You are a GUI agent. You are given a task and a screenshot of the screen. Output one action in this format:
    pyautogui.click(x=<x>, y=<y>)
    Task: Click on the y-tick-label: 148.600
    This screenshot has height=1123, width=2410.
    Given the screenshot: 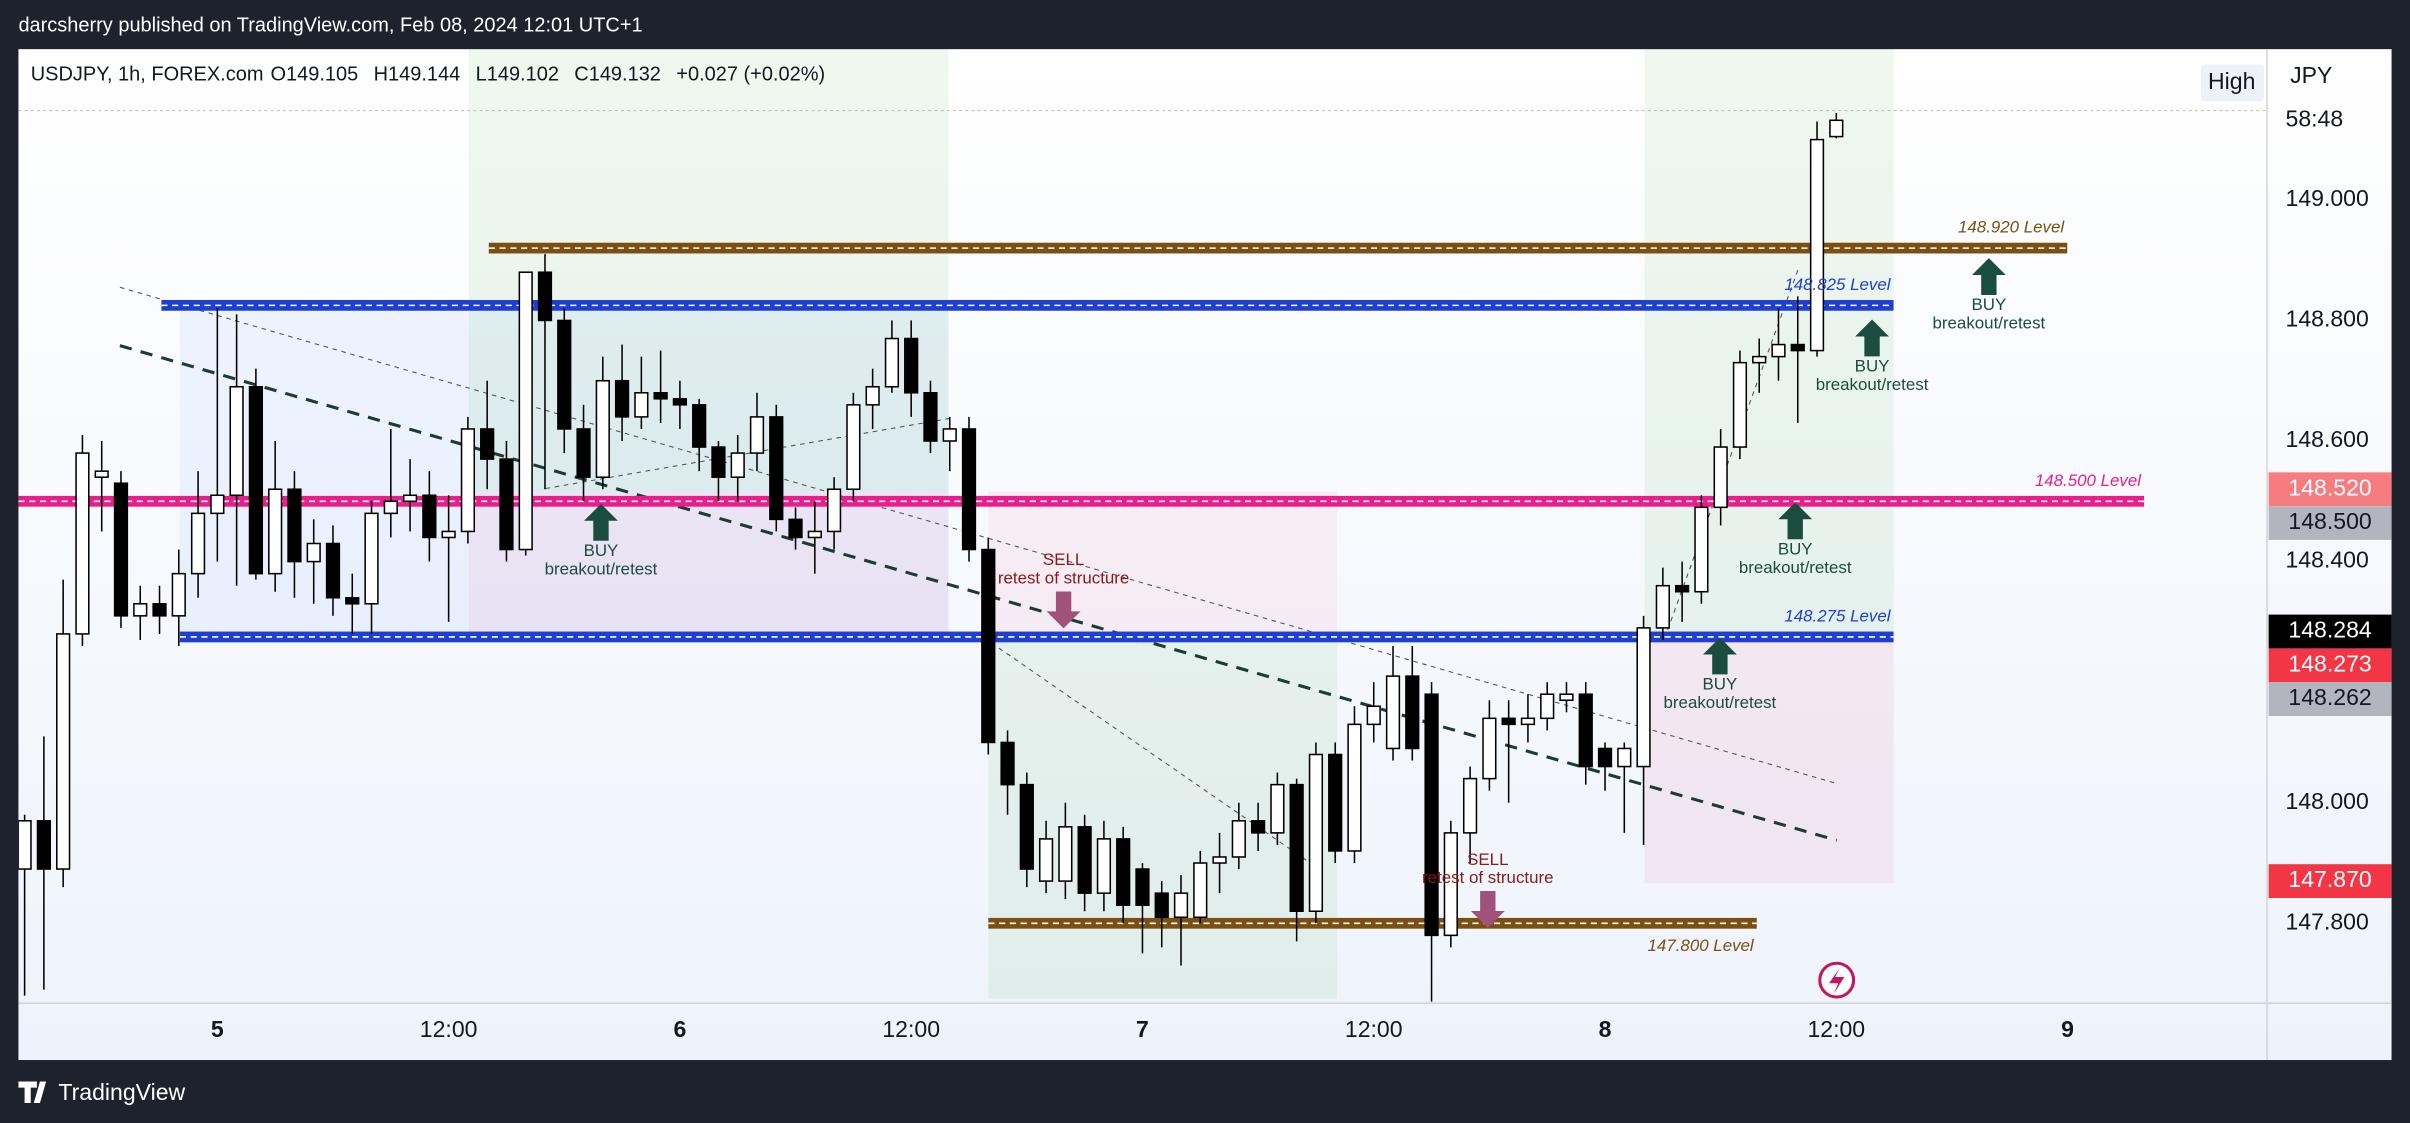 What is the action you would take?
    pyautogui.click(x=2327, y=439)
    